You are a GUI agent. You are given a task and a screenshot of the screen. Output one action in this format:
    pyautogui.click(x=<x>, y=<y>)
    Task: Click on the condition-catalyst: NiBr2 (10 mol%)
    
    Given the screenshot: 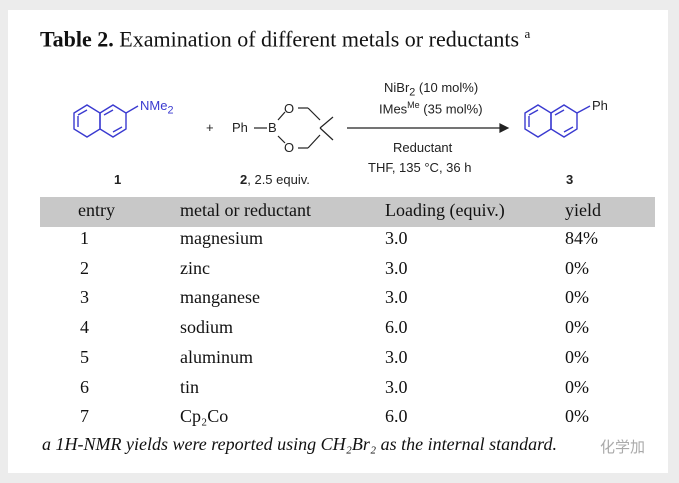 What is the action you would take?
    pyautogui.click(x=431, y=89)
    